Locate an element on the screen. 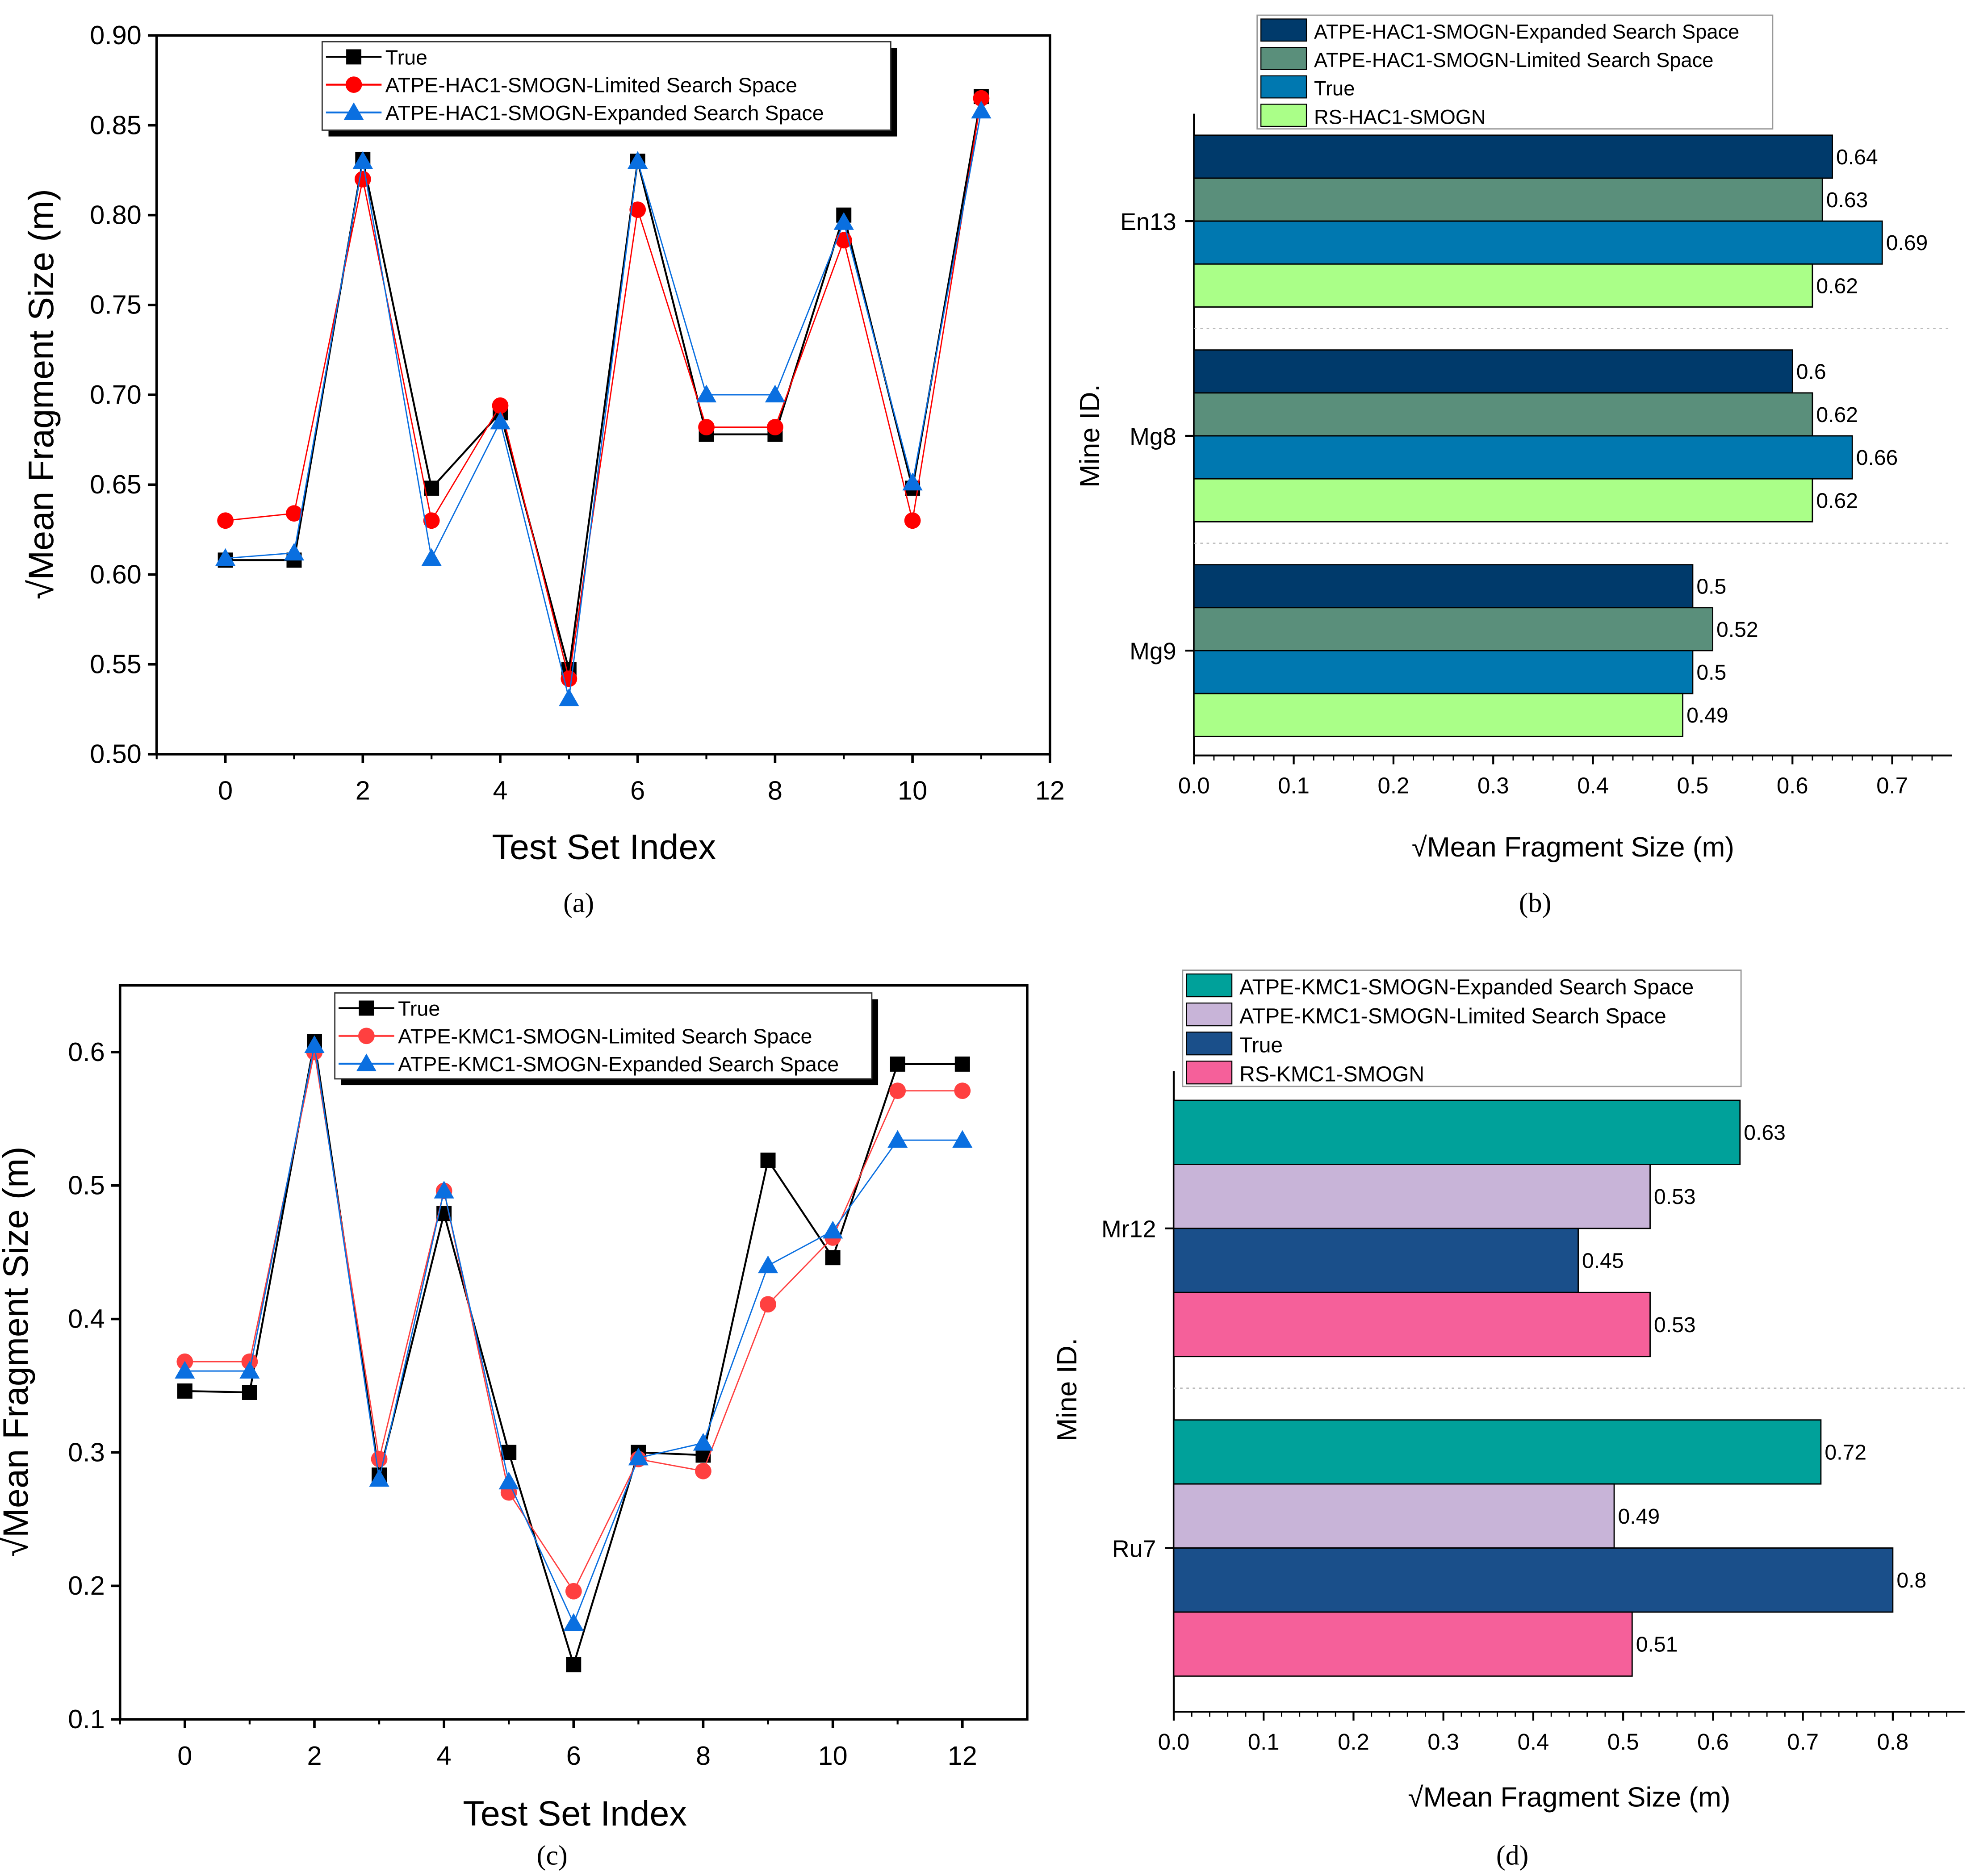  legend-box is located at coordinates (606, 86).